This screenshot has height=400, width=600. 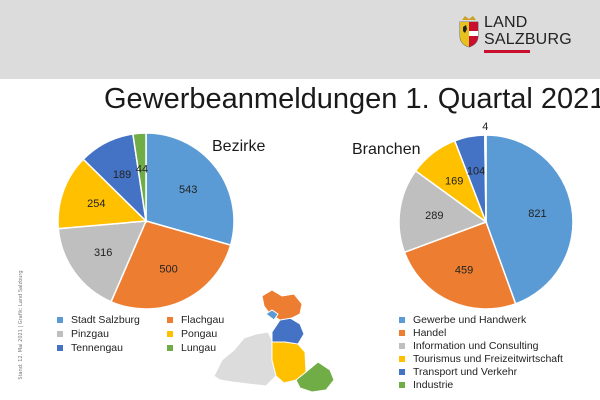 What do you see at coordinates (506, 22) in the screenshot?
I see `logo-text-line1: LAND` at bounding box center [506, 22].